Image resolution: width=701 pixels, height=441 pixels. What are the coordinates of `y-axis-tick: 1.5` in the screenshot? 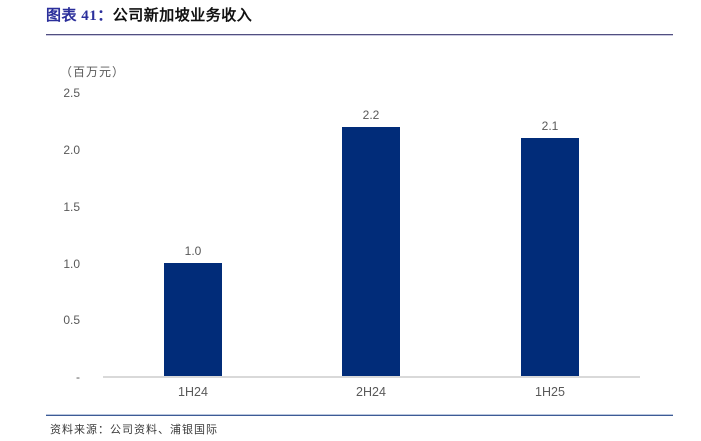 It's located at (71, 207).